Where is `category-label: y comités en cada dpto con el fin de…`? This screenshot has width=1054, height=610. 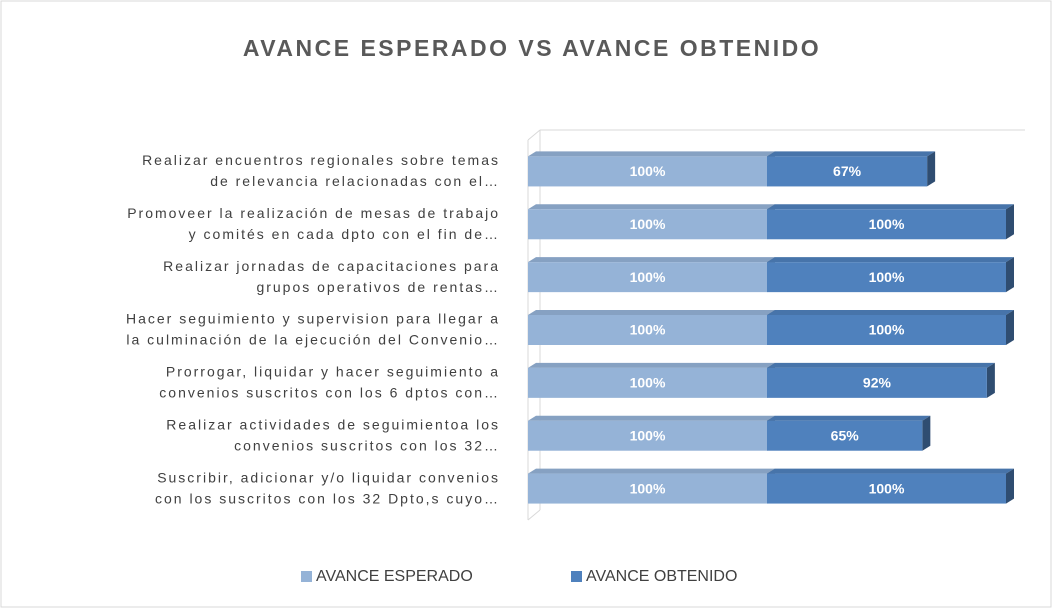 category-label: y comités en cada dpto con el fin de… is located at coordinates (344, 234).